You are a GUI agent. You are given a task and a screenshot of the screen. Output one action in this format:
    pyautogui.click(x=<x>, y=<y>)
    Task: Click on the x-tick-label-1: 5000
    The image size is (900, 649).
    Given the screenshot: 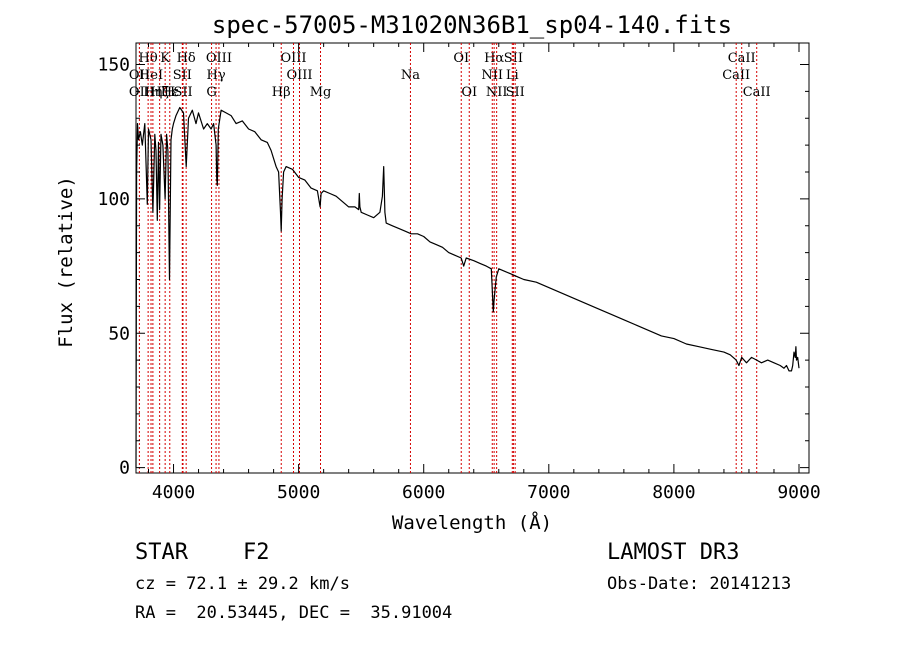 What is the action you would take?
    pyautogui.click(x=298, y=492)
    